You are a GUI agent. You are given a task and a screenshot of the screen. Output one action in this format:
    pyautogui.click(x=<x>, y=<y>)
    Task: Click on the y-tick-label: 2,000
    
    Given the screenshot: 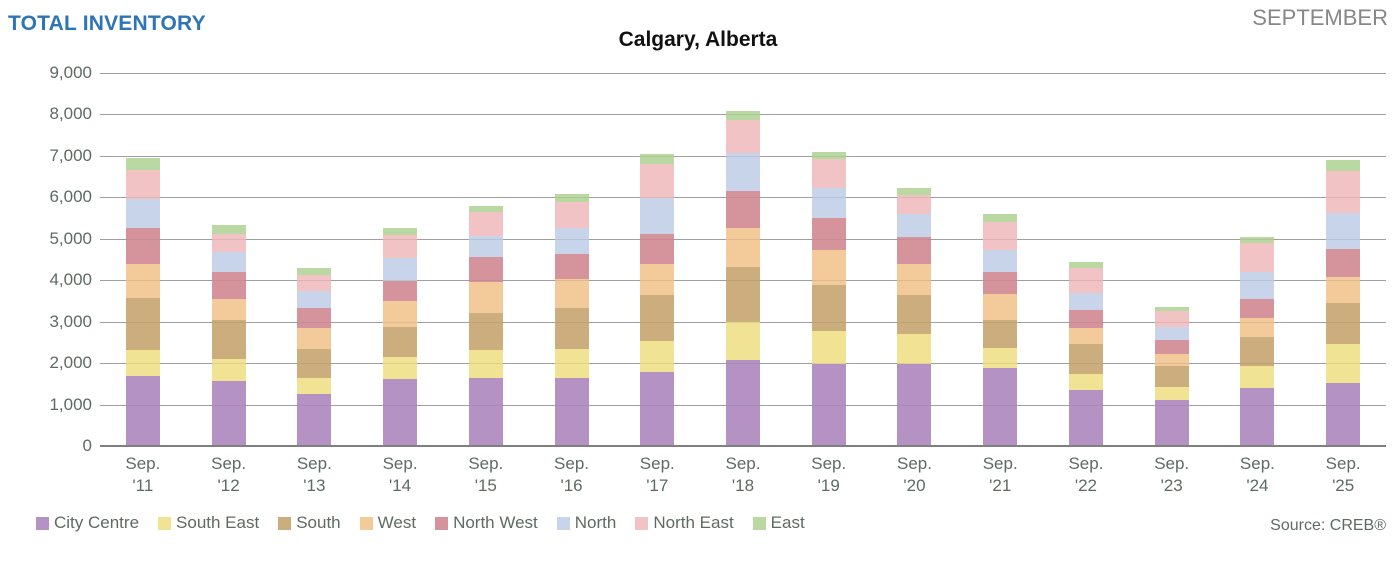 What is the action you would take?
    pyautogui.click(x=70, y=363)
    